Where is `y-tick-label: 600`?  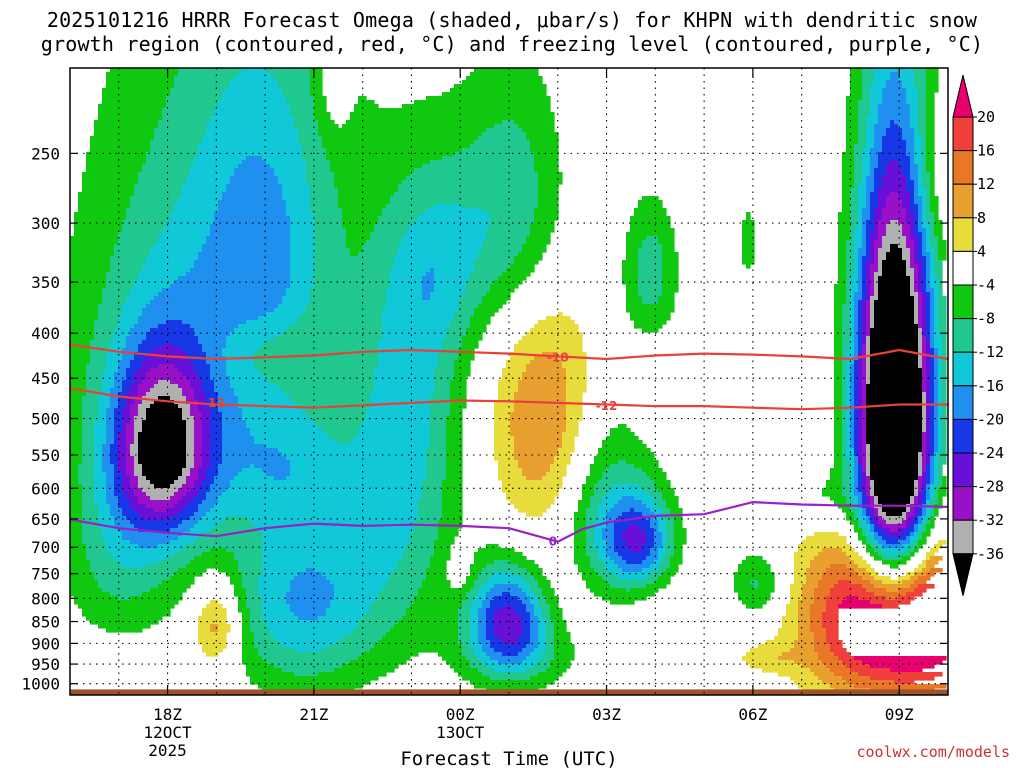
y-tick-label: 600 is located at coordinates (45, 488).